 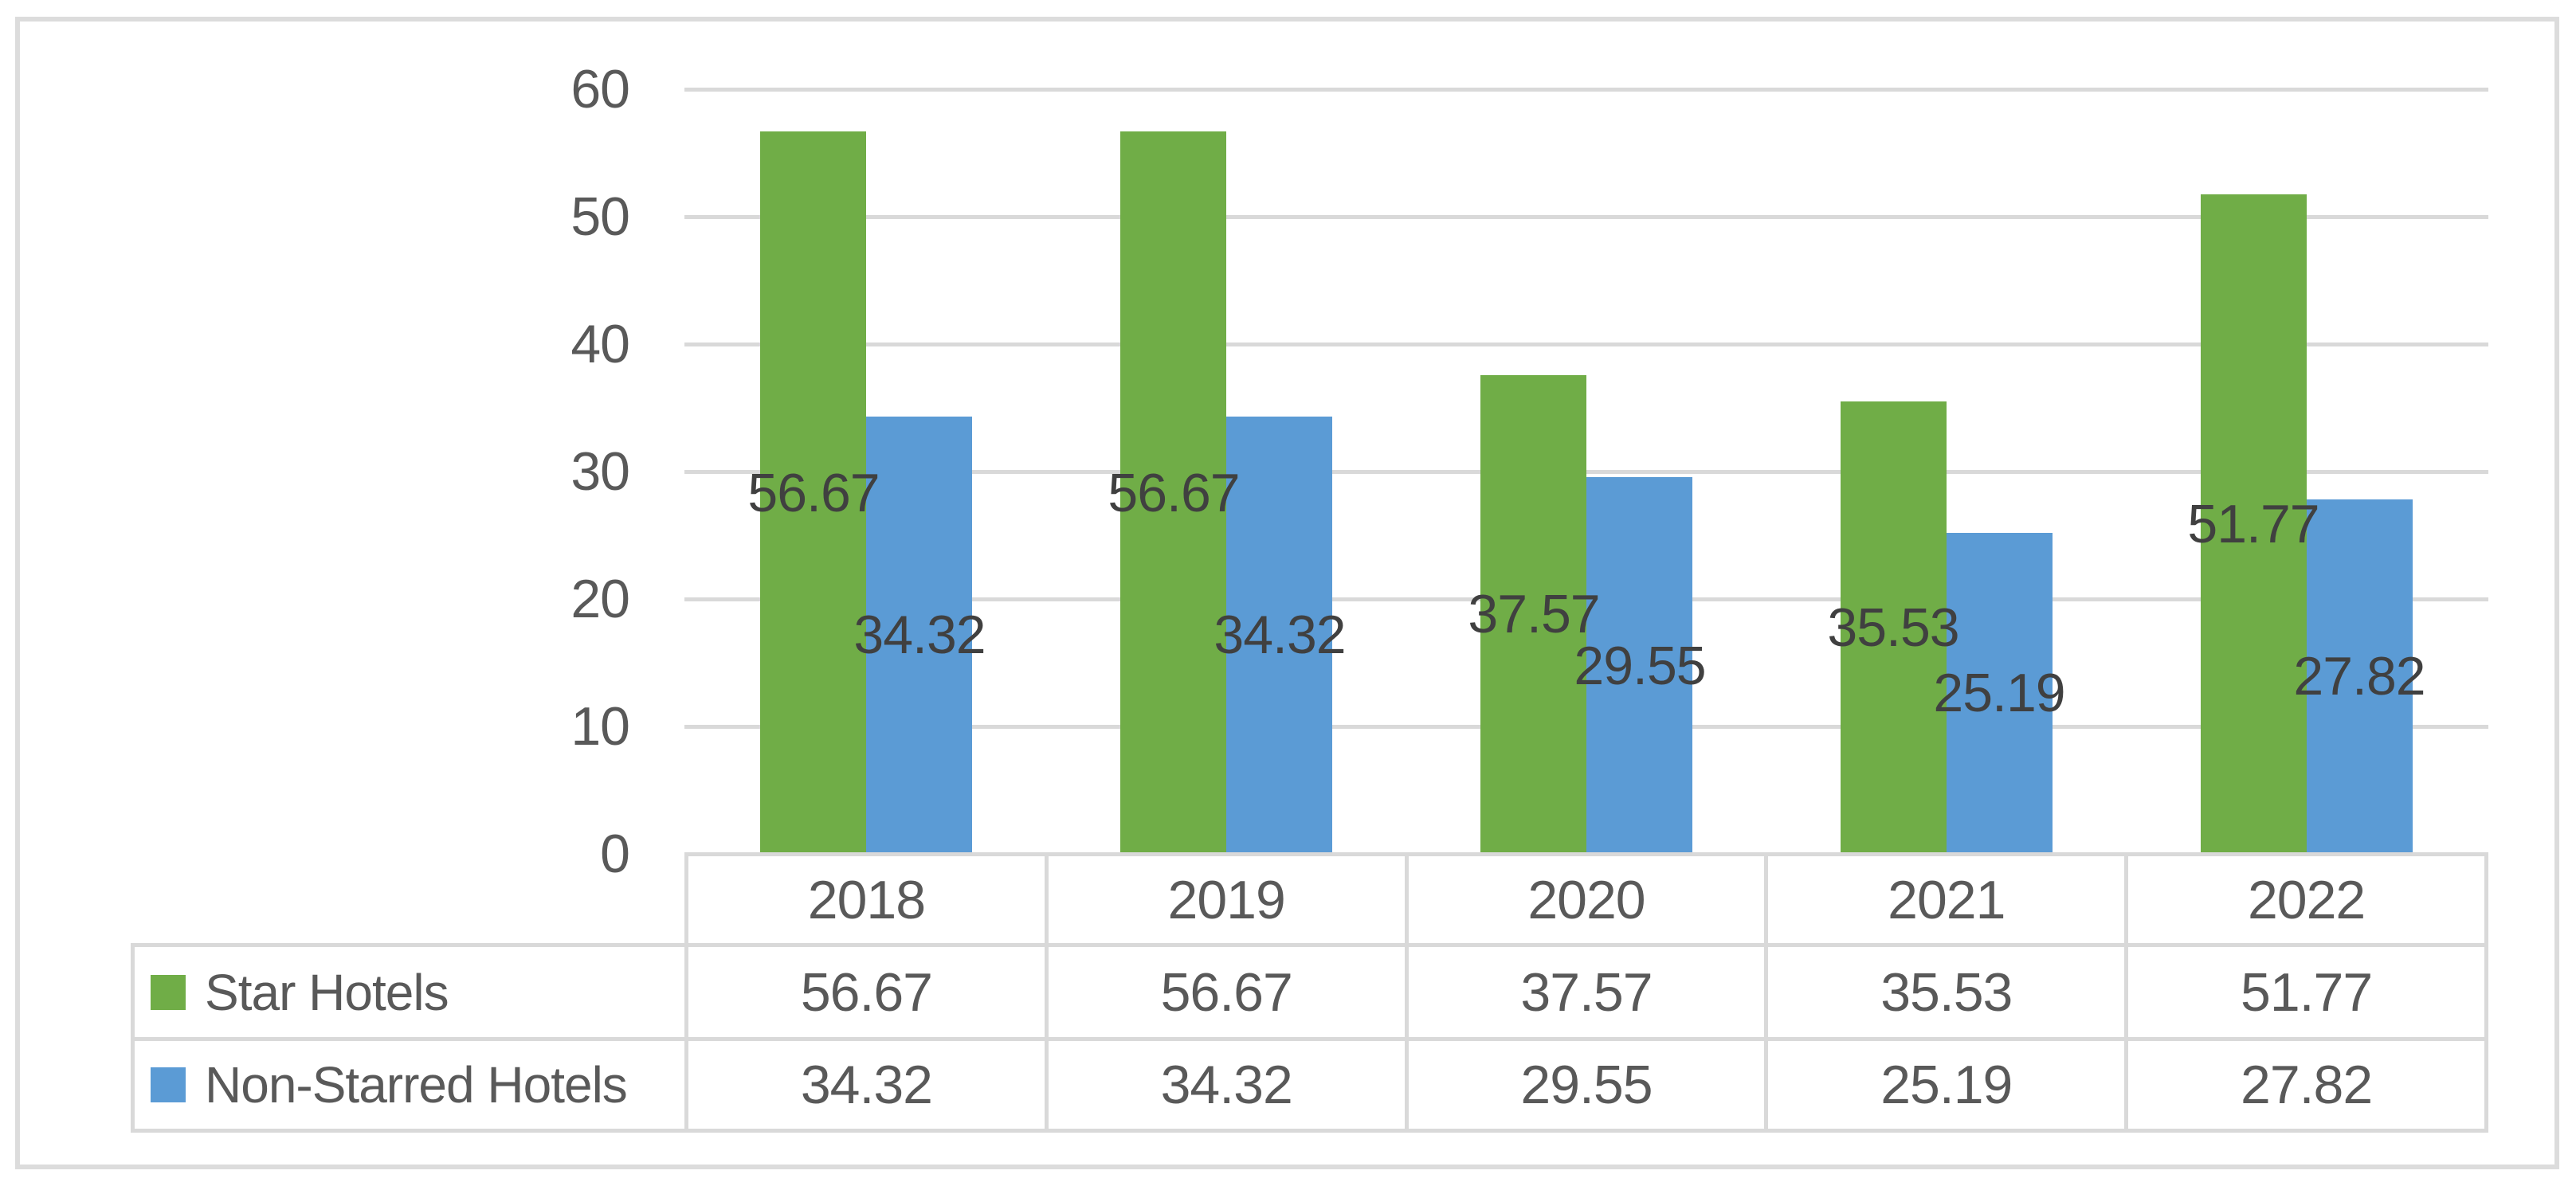 I want to click on bar-star-hotels-2018, so click(x=813, y=493).